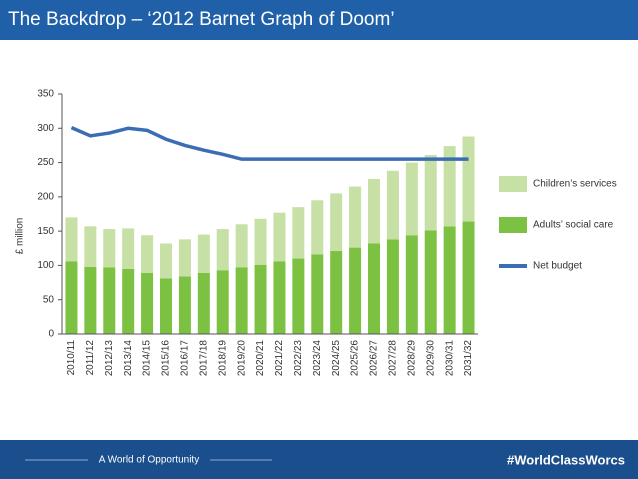  I want to click on footer-tagline: A World of Opportunity, so click(149, 460).